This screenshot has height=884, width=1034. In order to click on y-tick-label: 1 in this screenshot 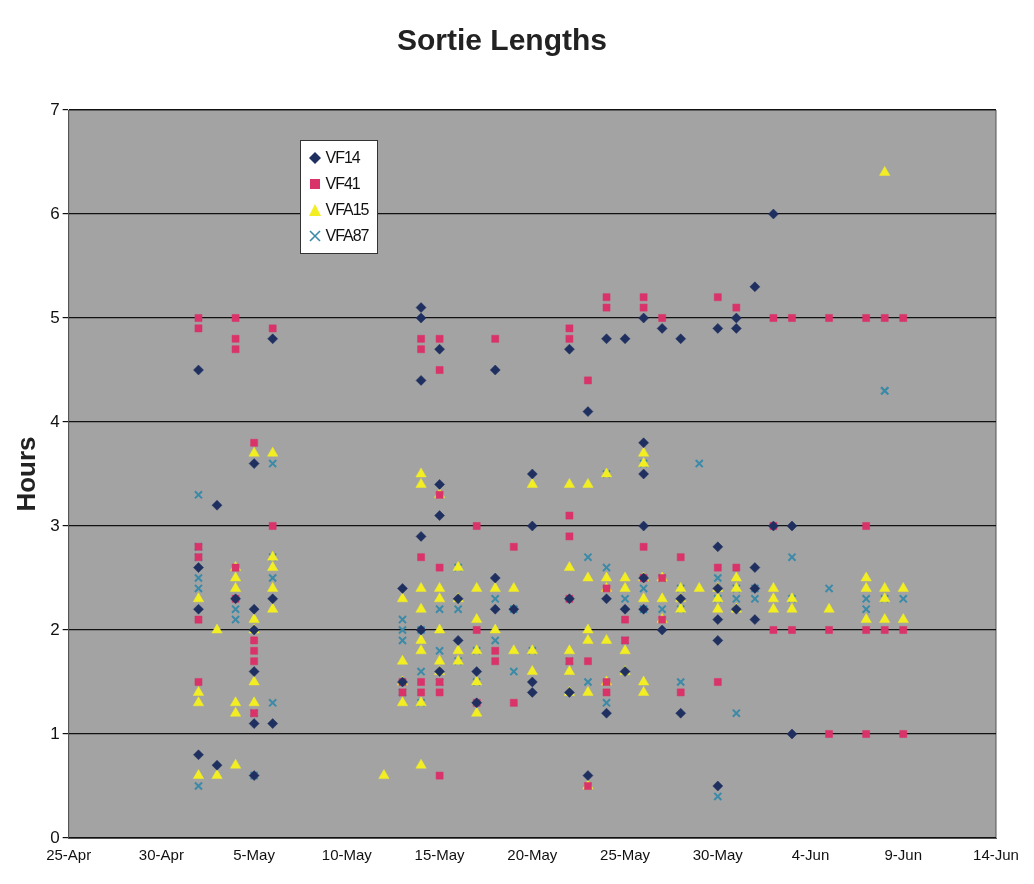, I will do `click(55, 733)`.